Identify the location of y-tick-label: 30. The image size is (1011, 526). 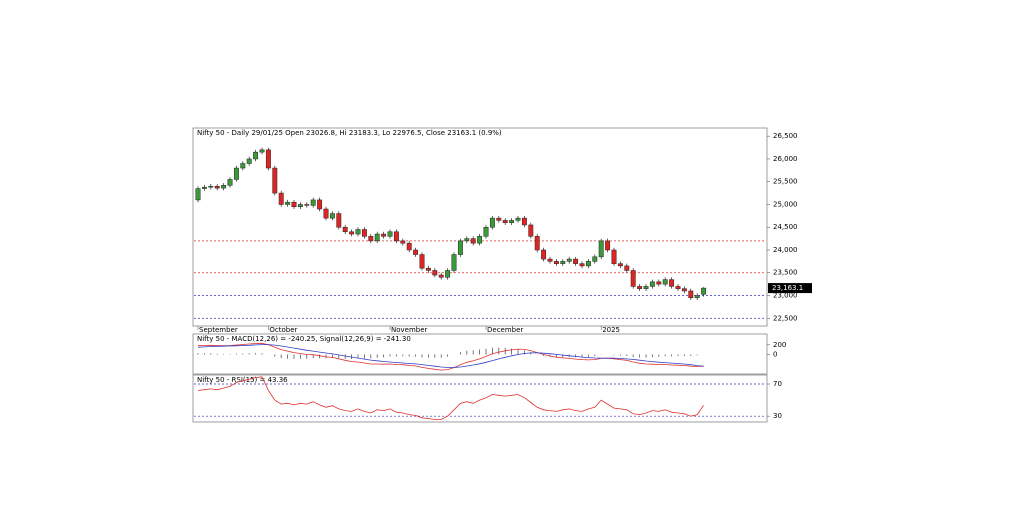
(777, 416).